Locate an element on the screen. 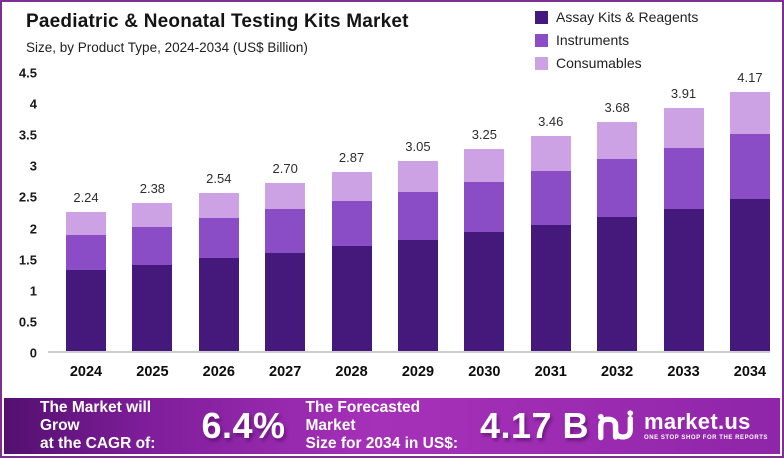  bar-total-label-2034: 4.17 is located at coordinates (750, 77).